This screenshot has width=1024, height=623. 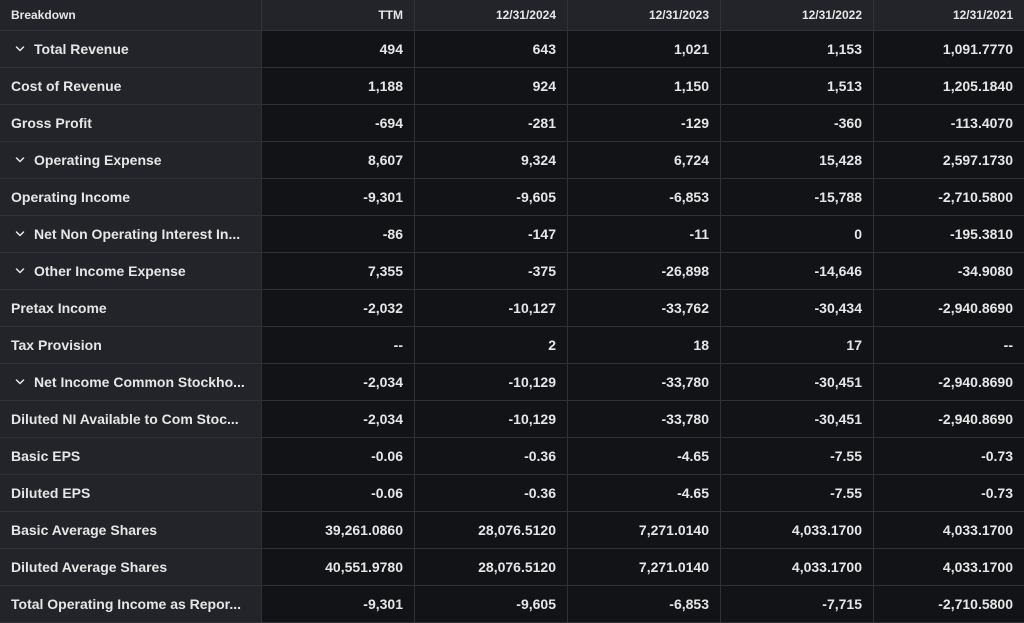 What do you see at coordinates (517, 530) in the screenshot?
I see `row-value: 28,076.5120` at bounding box center [517, 530].